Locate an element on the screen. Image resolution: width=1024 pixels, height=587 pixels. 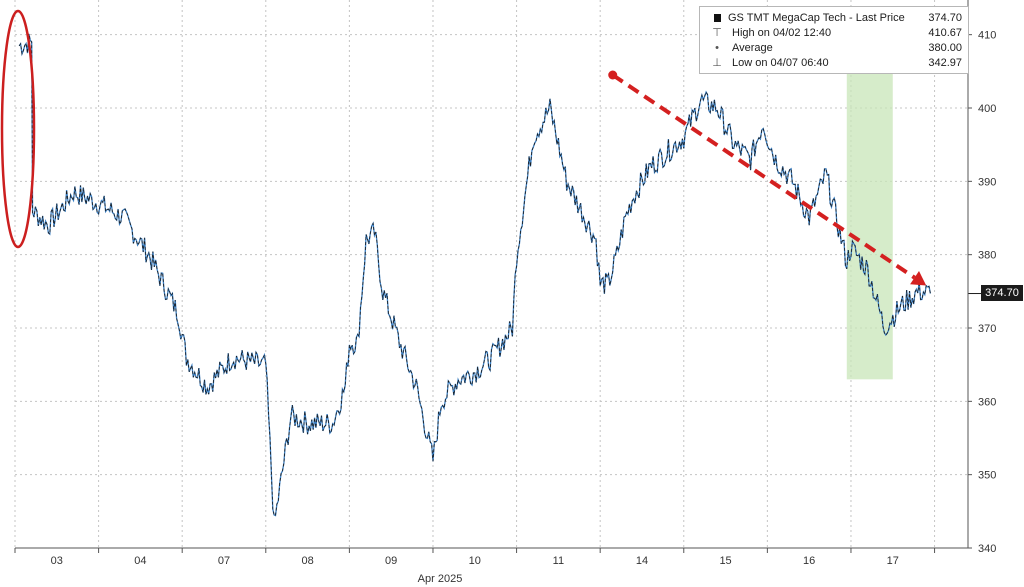
x-axis: 03 04 07 08 09 10 11 14 15 16 17 is located at coordinates (491, 557).